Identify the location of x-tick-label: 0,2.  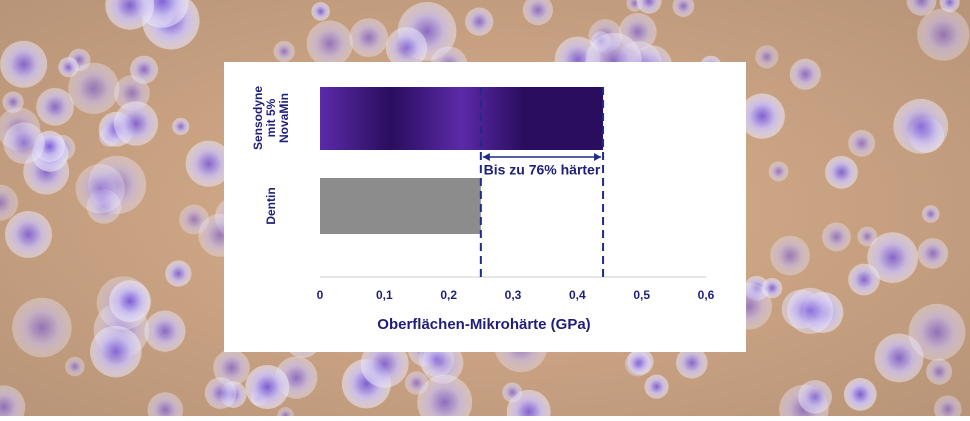
(448, 295).